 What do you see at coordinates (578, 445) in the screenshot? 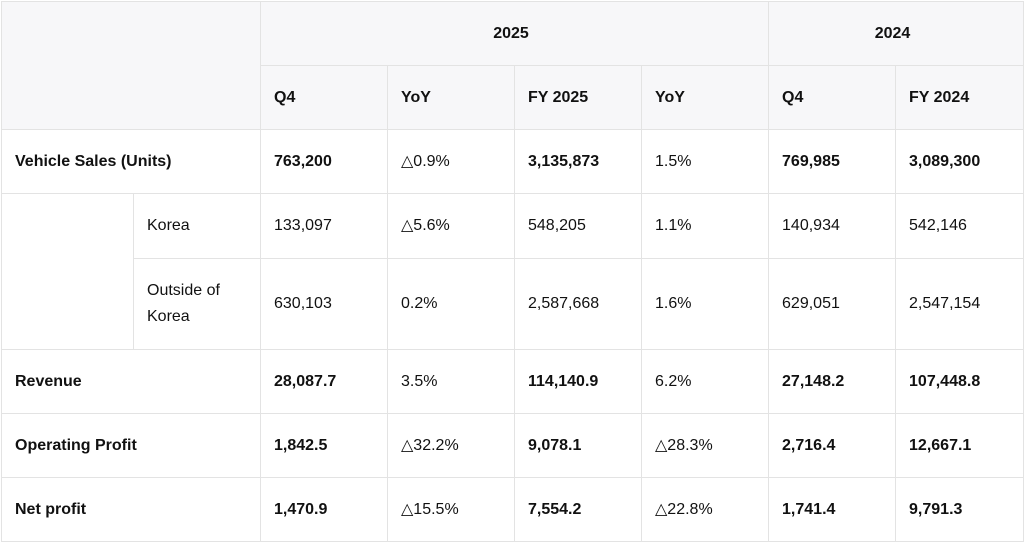
I see `value-cell: 9,078.1` at bounding box center [578, 445].